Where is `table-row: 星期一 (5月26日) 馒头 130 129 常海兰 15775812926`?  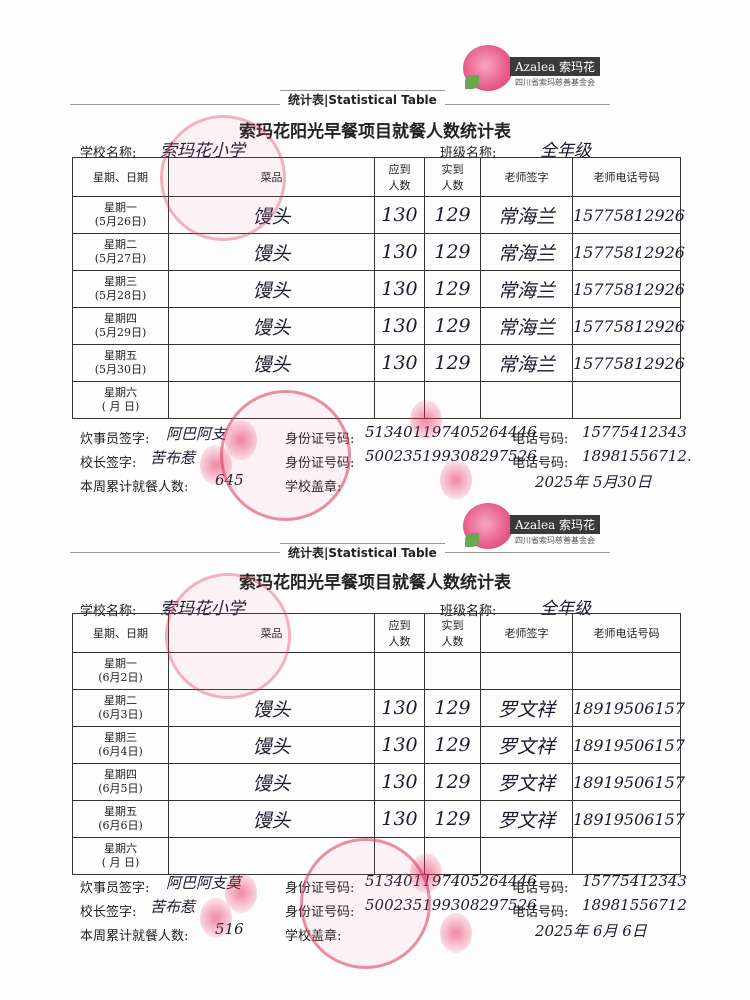
table-row: 星期一 (5月26日) 馒头 130 129 常海兰 15775812926 is located at coordinates (378, 215).